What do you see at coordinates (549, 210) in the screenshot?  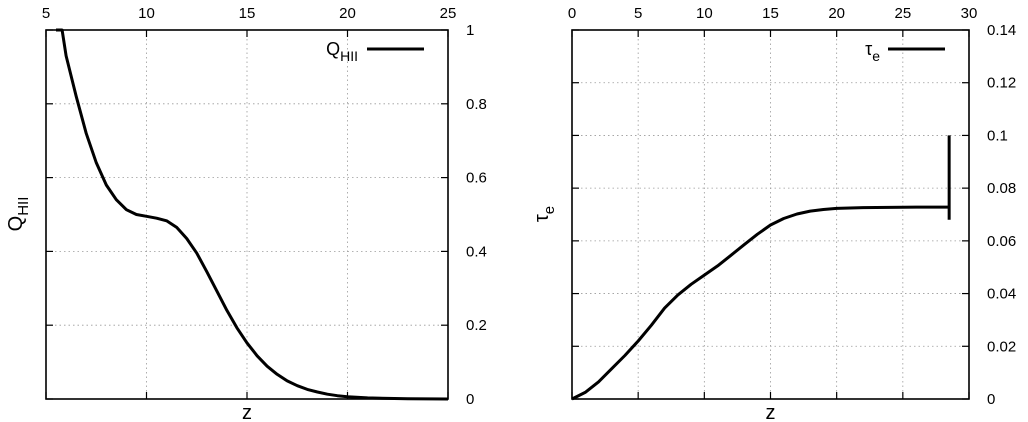 I see `y-axis-label-sub: e` at bounding box center [549, 210].